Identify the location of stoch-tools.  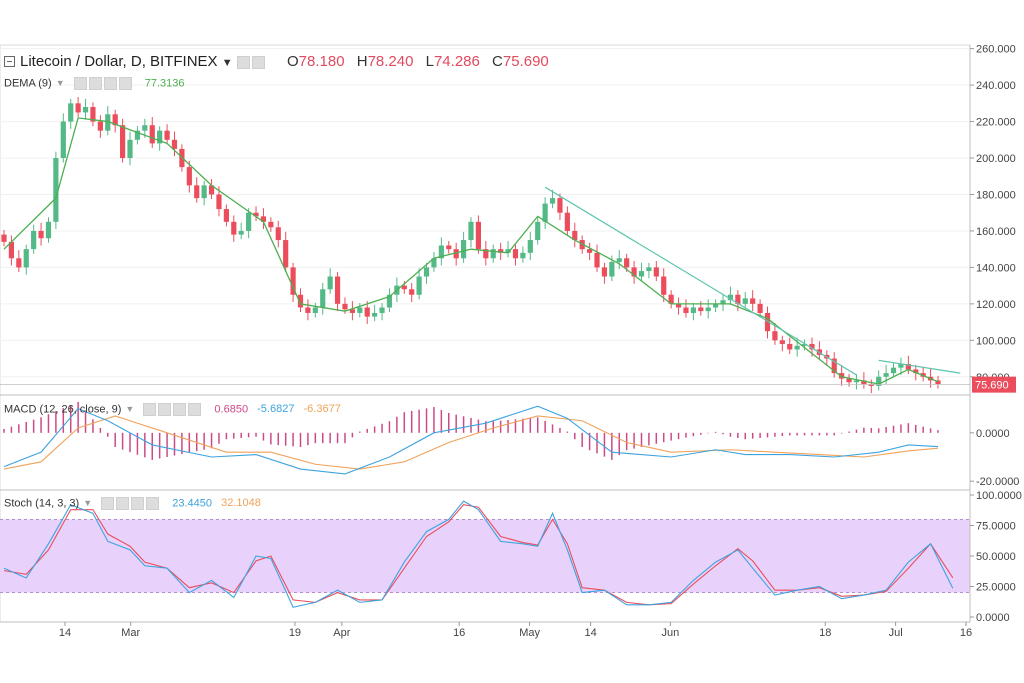
(131, 503).